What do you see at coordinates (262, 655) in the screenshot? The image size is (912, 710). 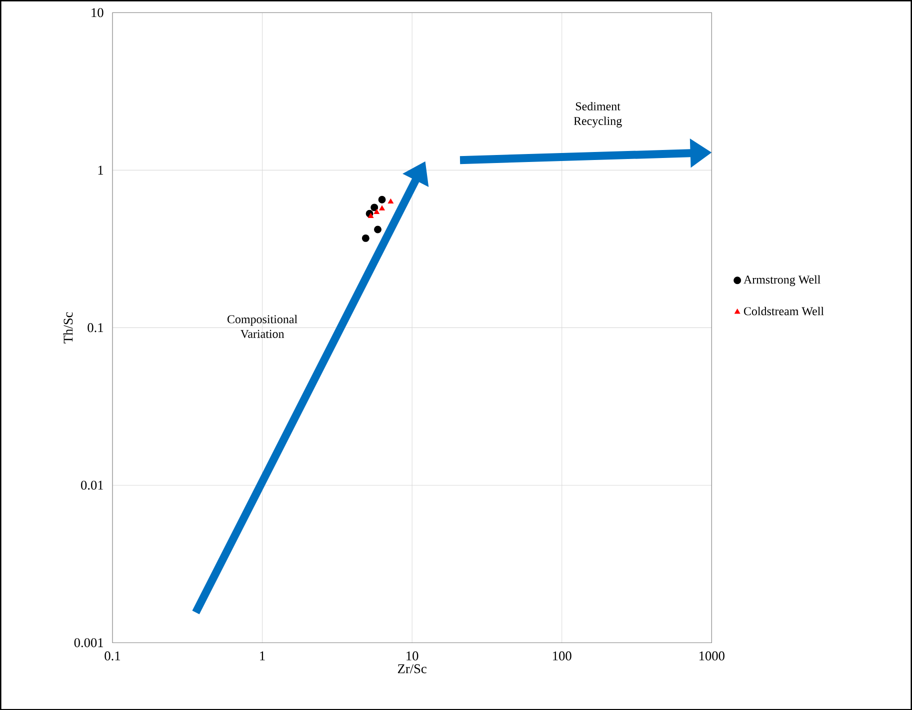 I see `x-tick-label: 1` at bounding box center [262, 655].